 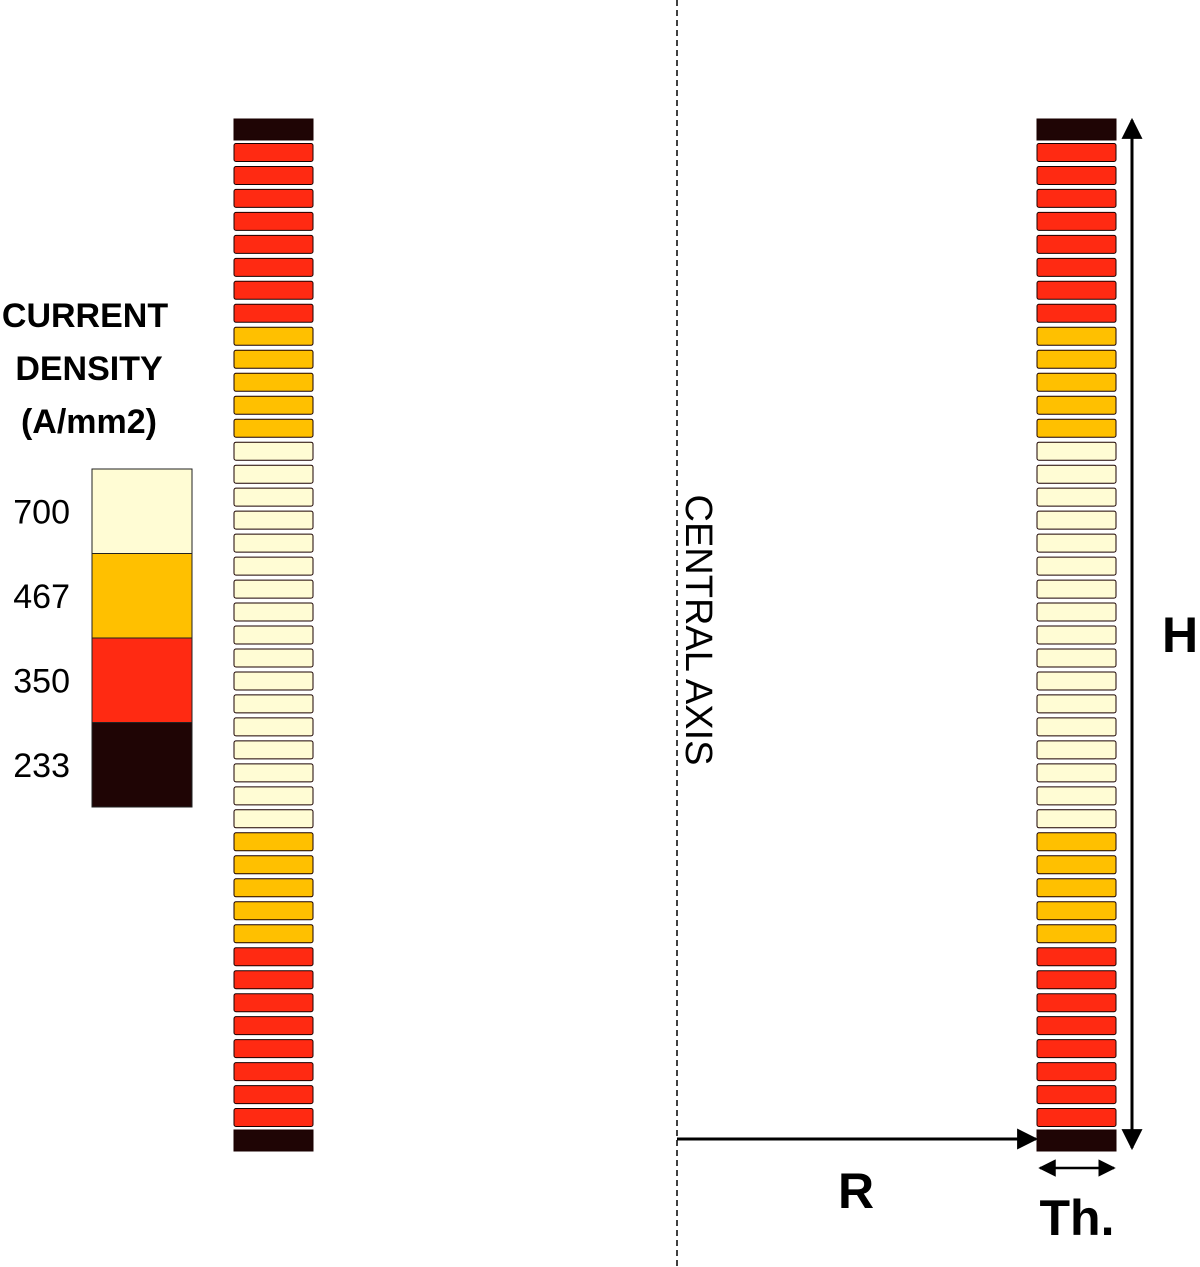 I want to click on legend: CURRENT DENSITY (A/mm2) 700 467 350 233, so click(x=97, y=552).